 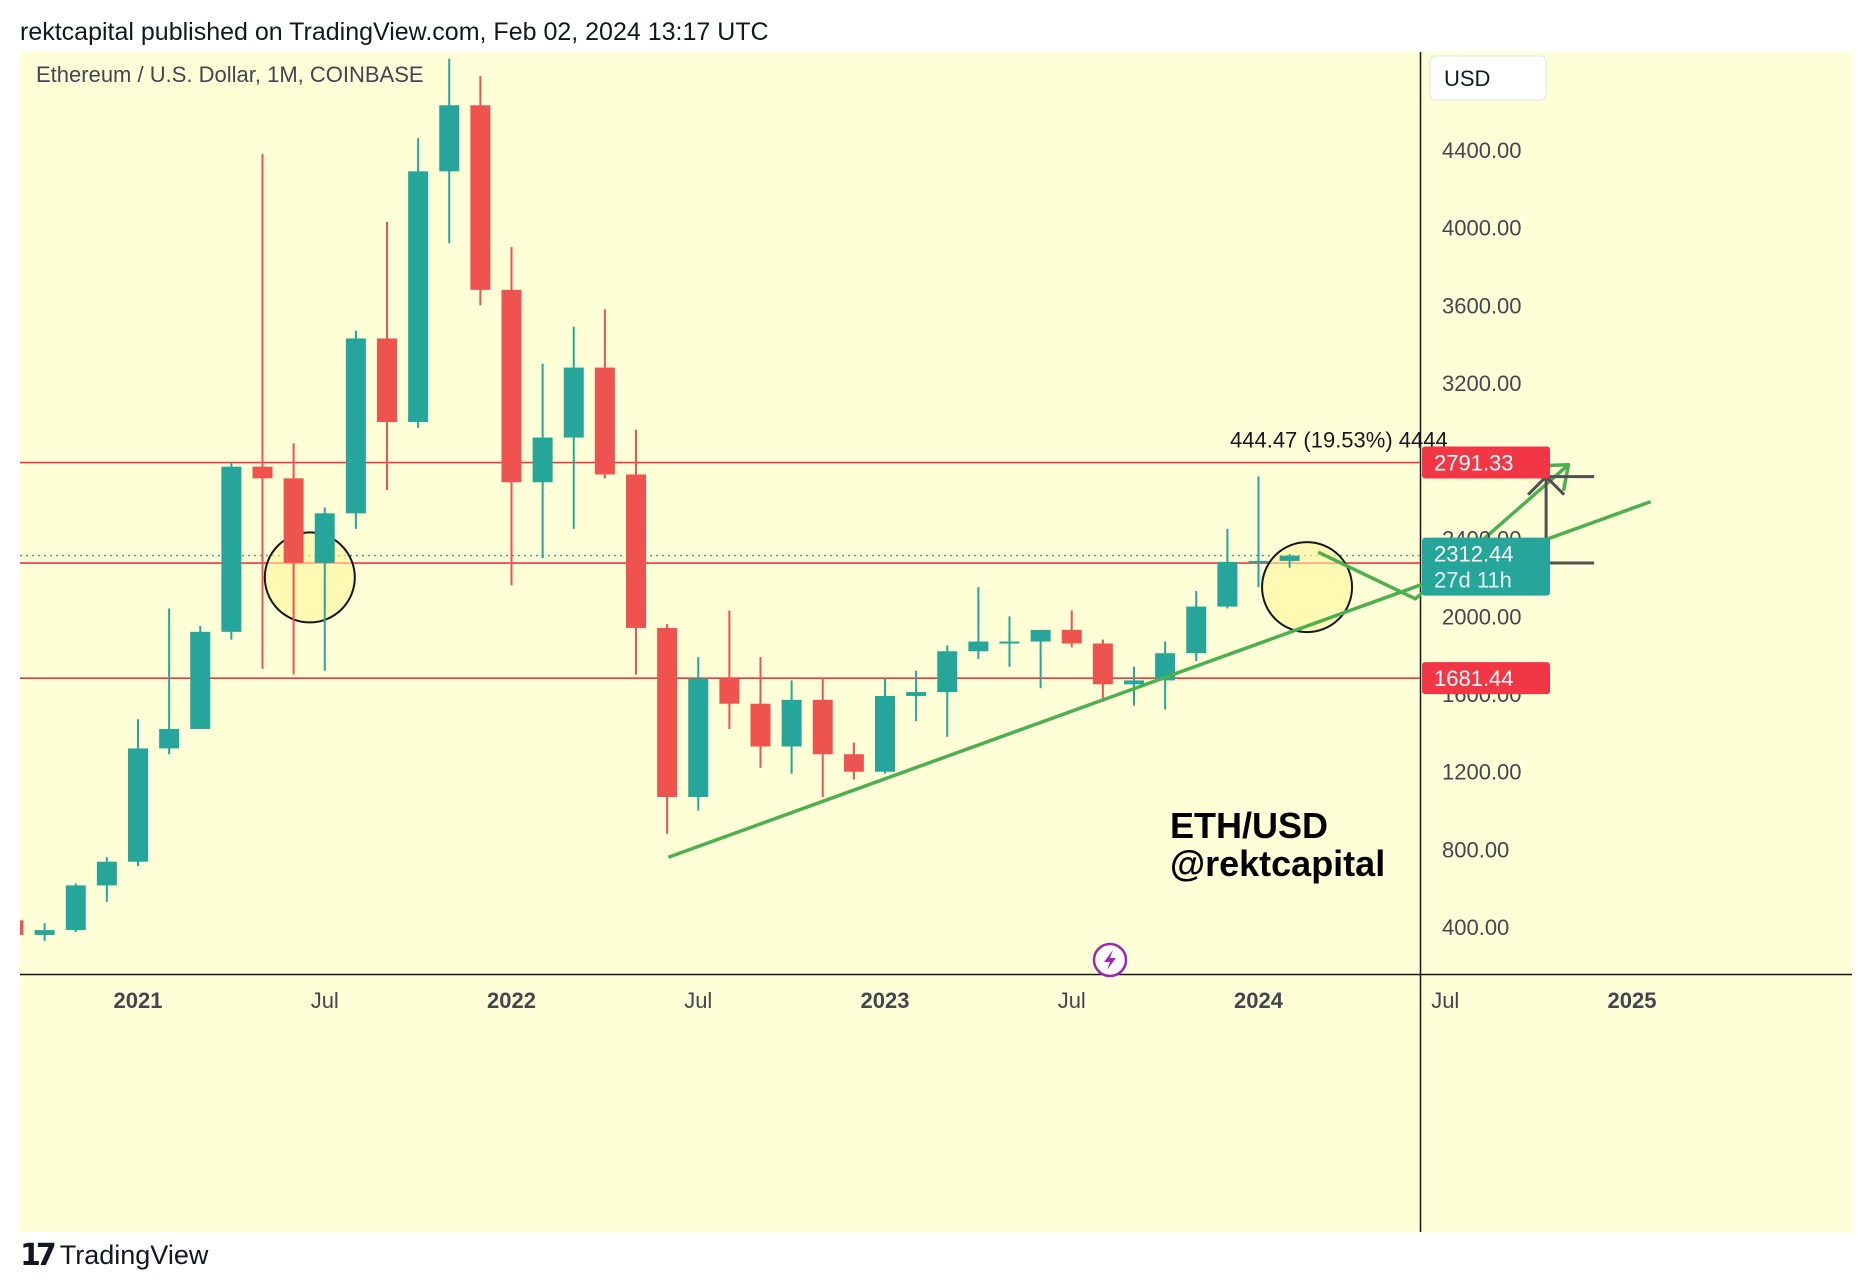 What do you see at coordinates (1482, 383) in the screenshot?
I see `y-tick-label: 3200.00` at bounding box center [1482, 383].